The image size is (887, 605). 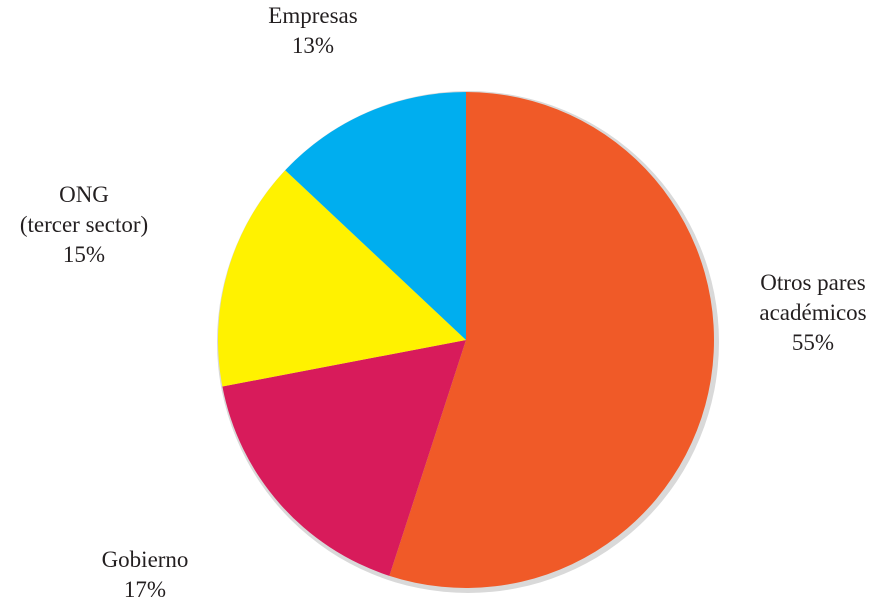 I want to click on slice-category-label: académicos, so click(x=812, y=312).